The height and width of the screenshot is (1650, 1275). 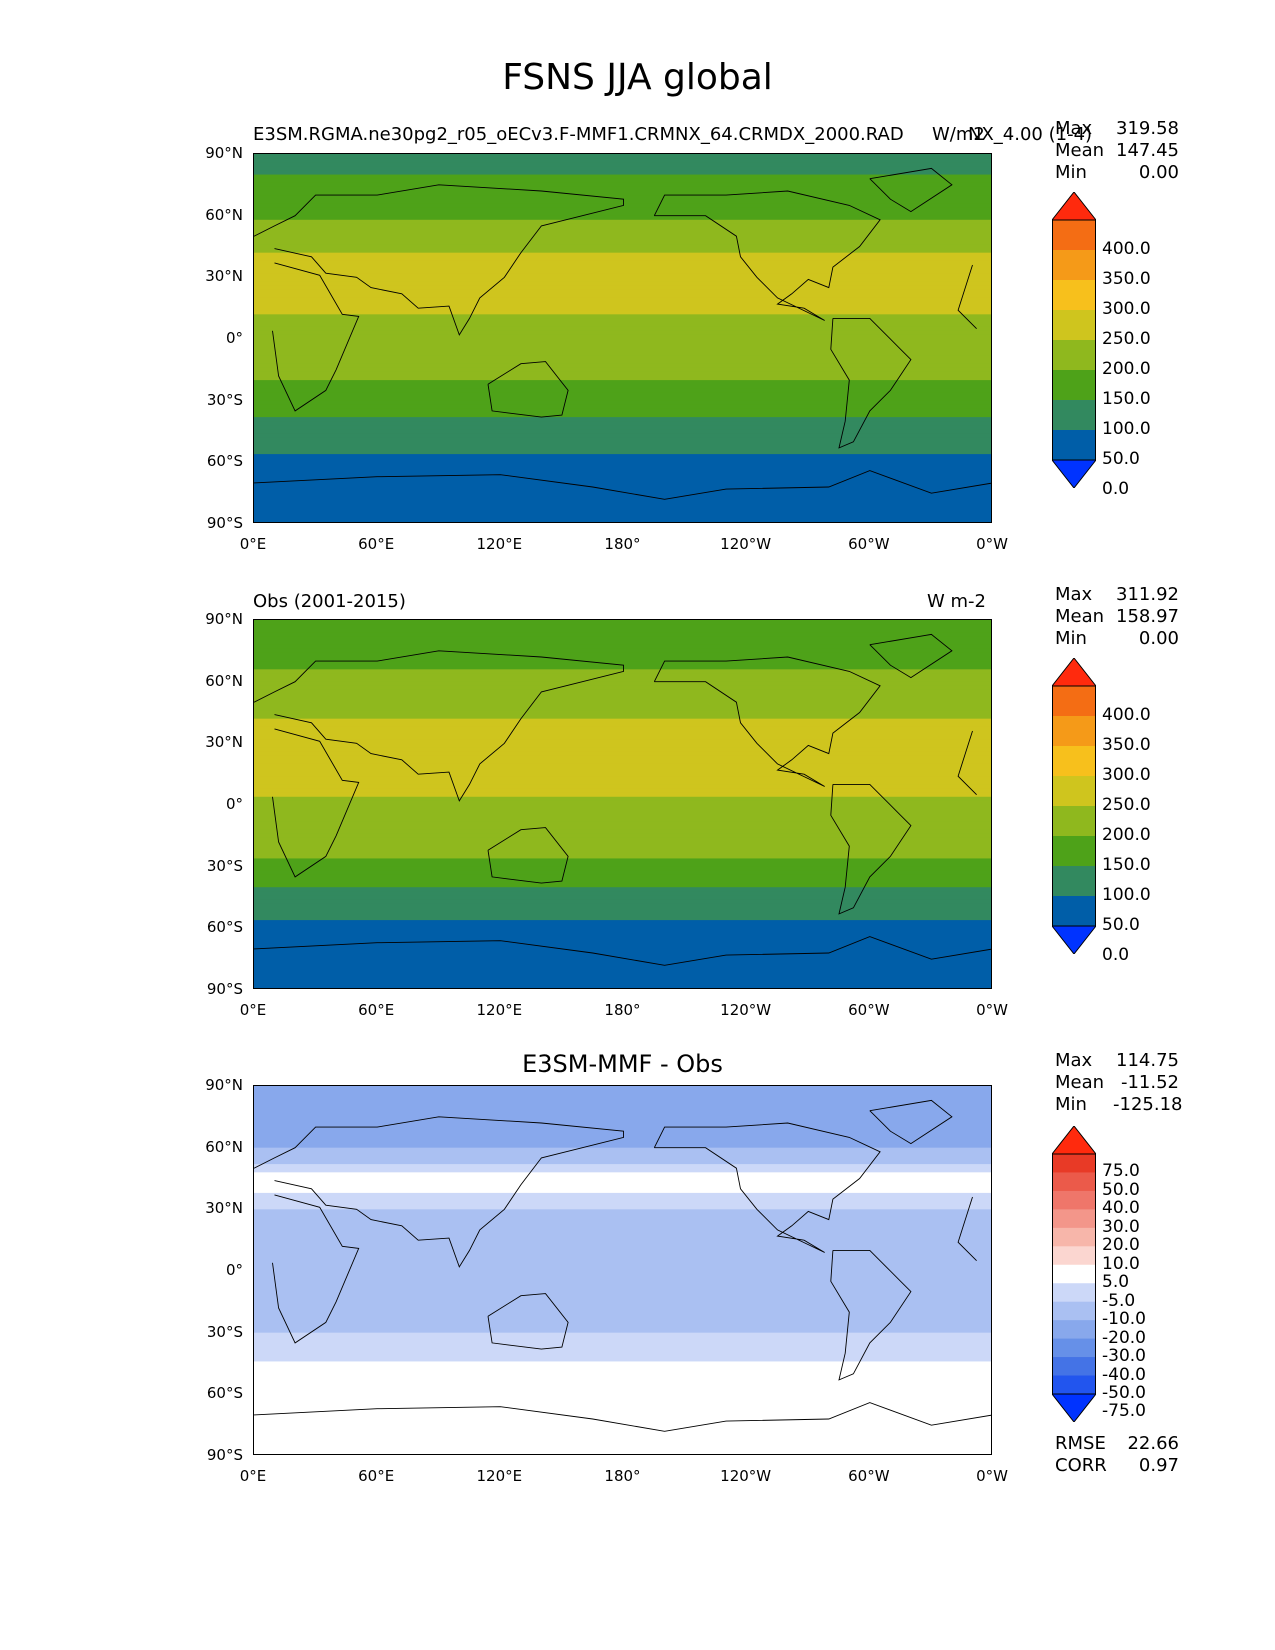 I want to click on colorbar-tick-label: 0.0, so click(x=1116, y=489).